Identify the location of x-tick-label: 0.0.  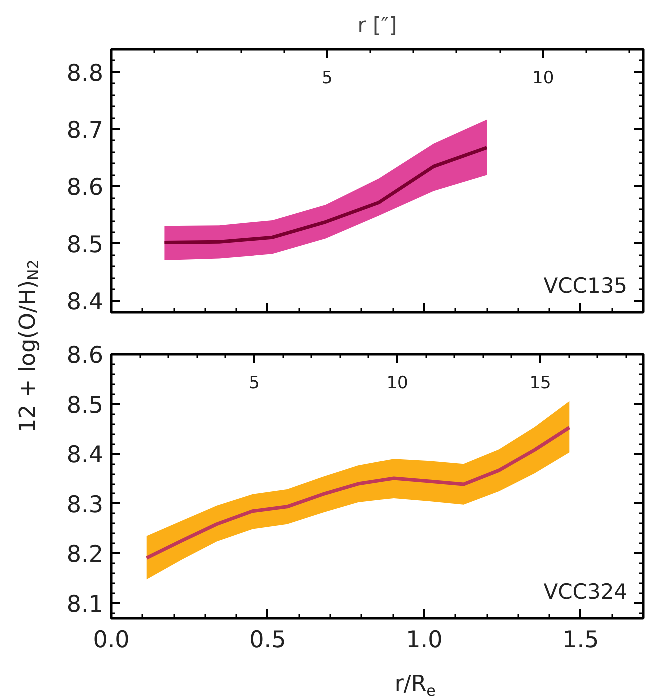
(111, 641).